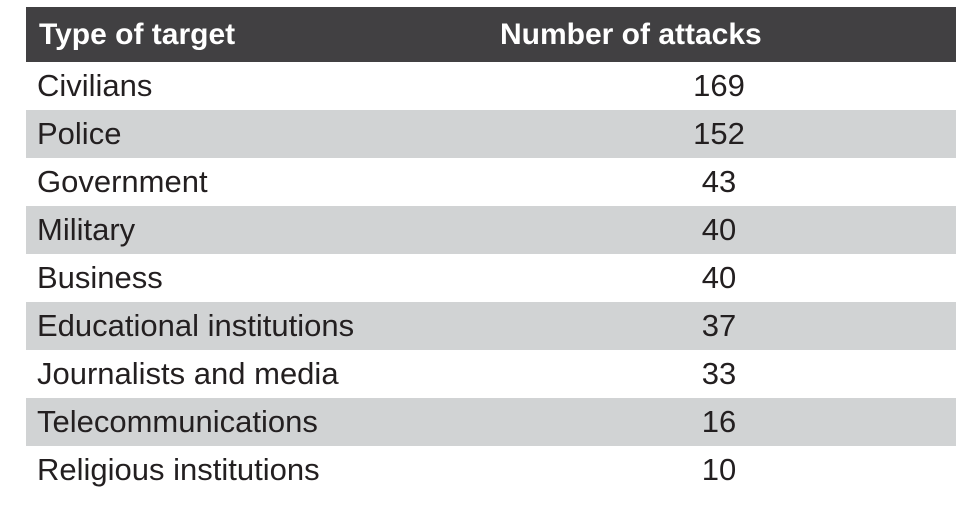 The height and width of the screenshot is (522, 978). I want to click on target-type-cell: Journalists and media, so click(188, 373).